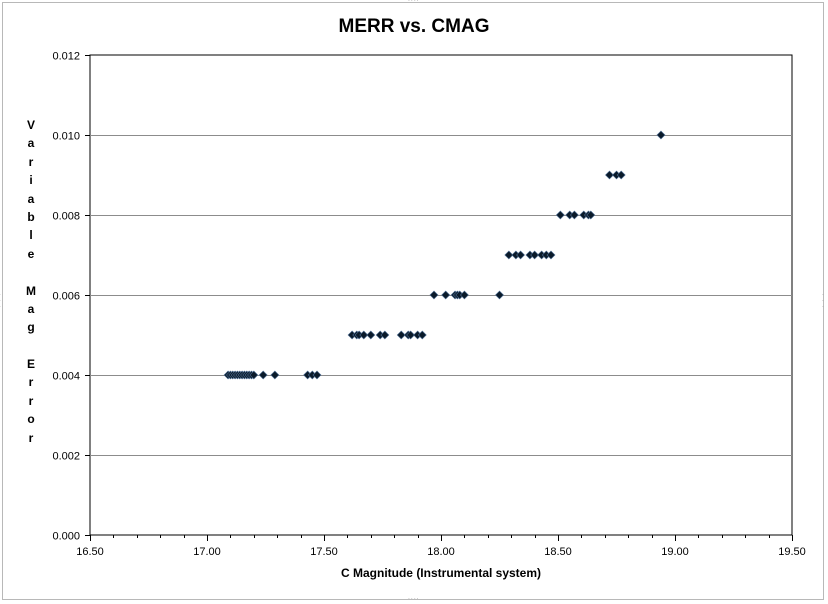 The width and height of the screenshot is (828, 604). Describe the element at coordinates (31, 235) in the screenshot. I see `y-axis-title-letter: l` at that location.